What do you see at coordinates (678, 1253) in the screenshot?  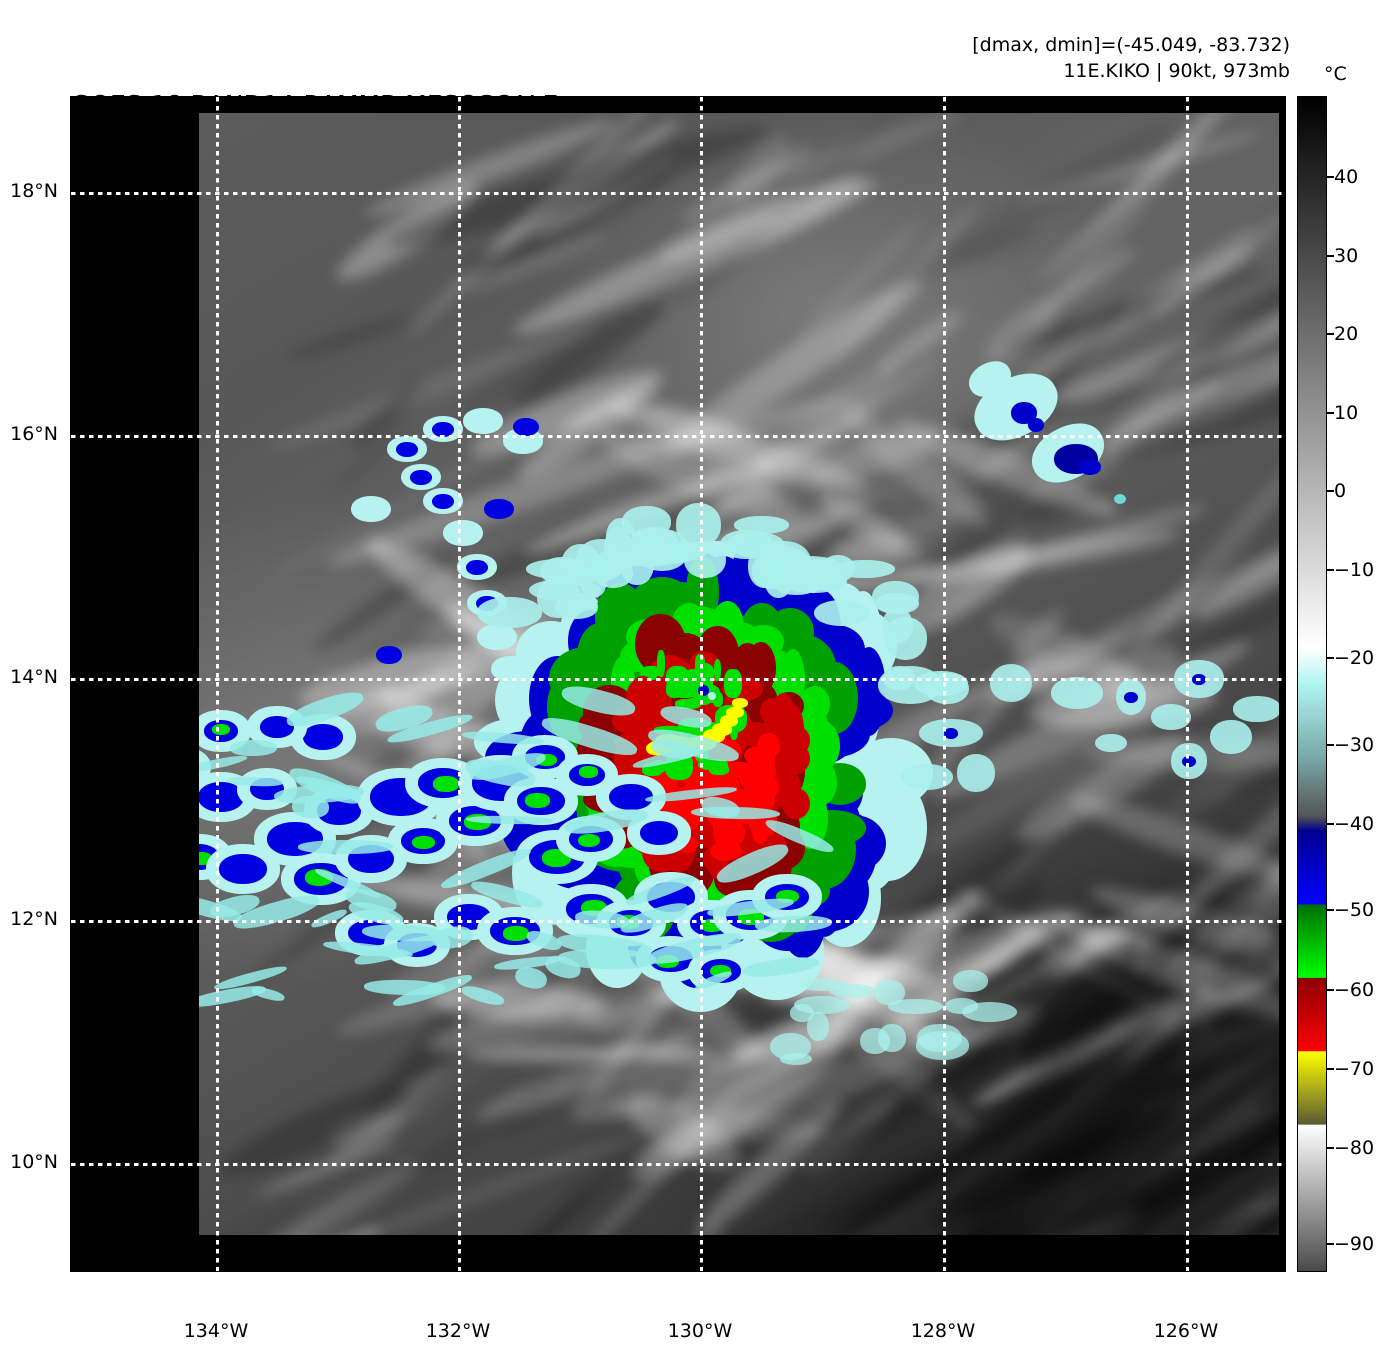 I see `nodata-region-bottom` at bounding box center [678, 1253].